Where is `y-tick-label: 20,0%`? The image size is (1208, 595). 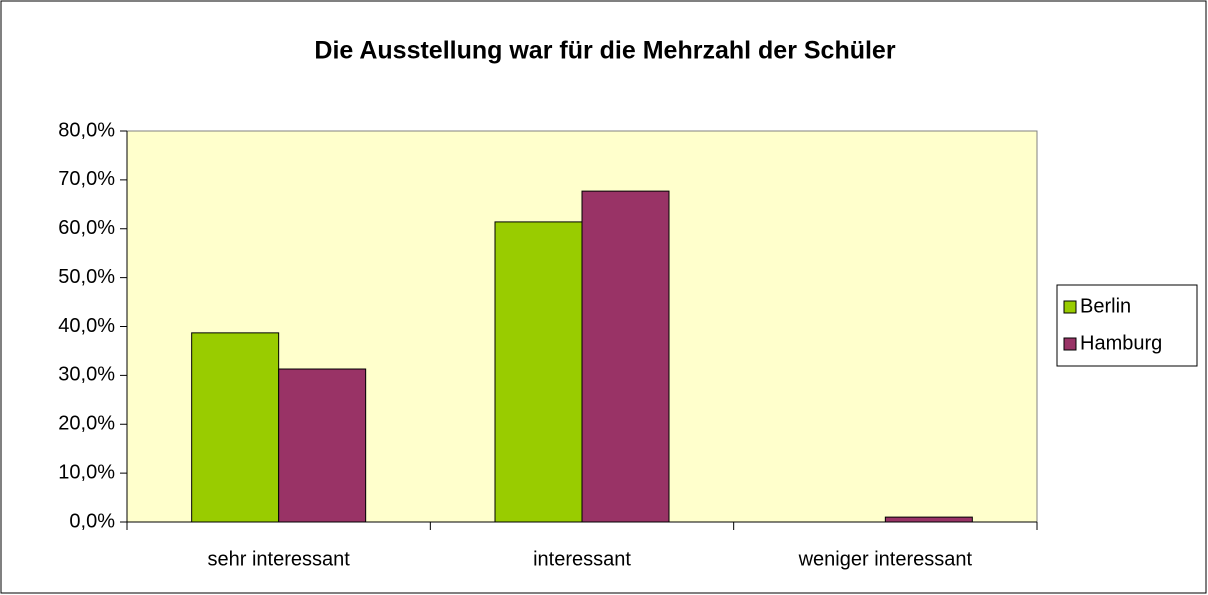 y-tick-label: 20,0% is located at coordinates (86, 424).